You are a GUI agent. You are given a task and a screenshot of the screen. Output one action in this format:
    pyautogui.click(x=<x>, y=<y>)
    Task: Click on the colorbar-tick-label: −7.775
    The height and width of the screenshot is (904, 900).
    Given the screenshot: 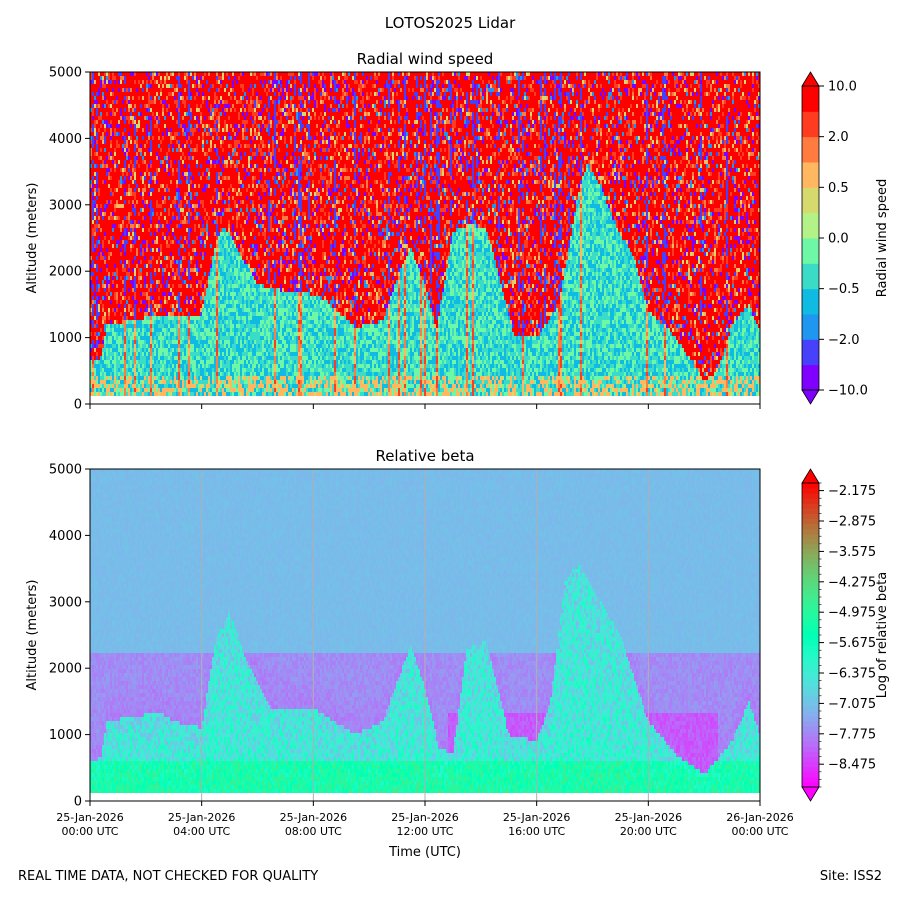 What is the action you would take?
    pyautogui.click(x=852, y=734)
    